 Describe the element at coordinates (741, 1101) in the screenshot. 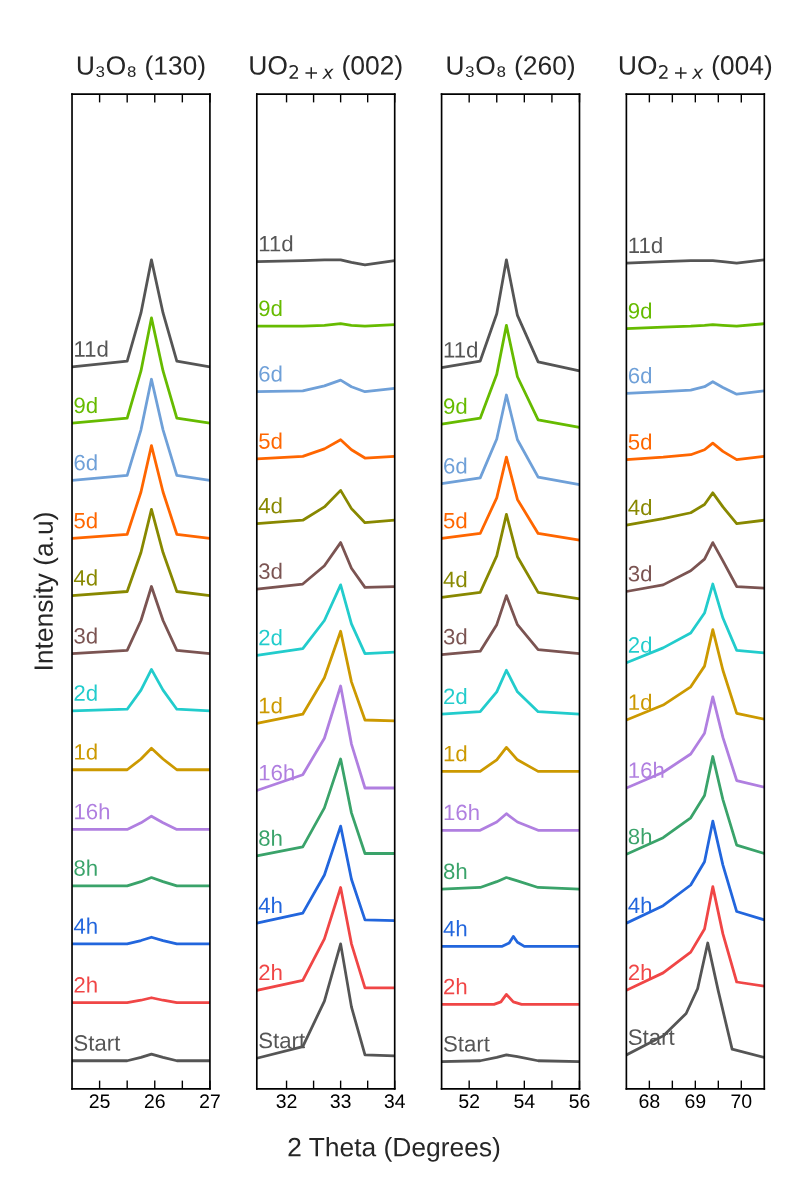

I see `x-tick-label: 70` at that location.